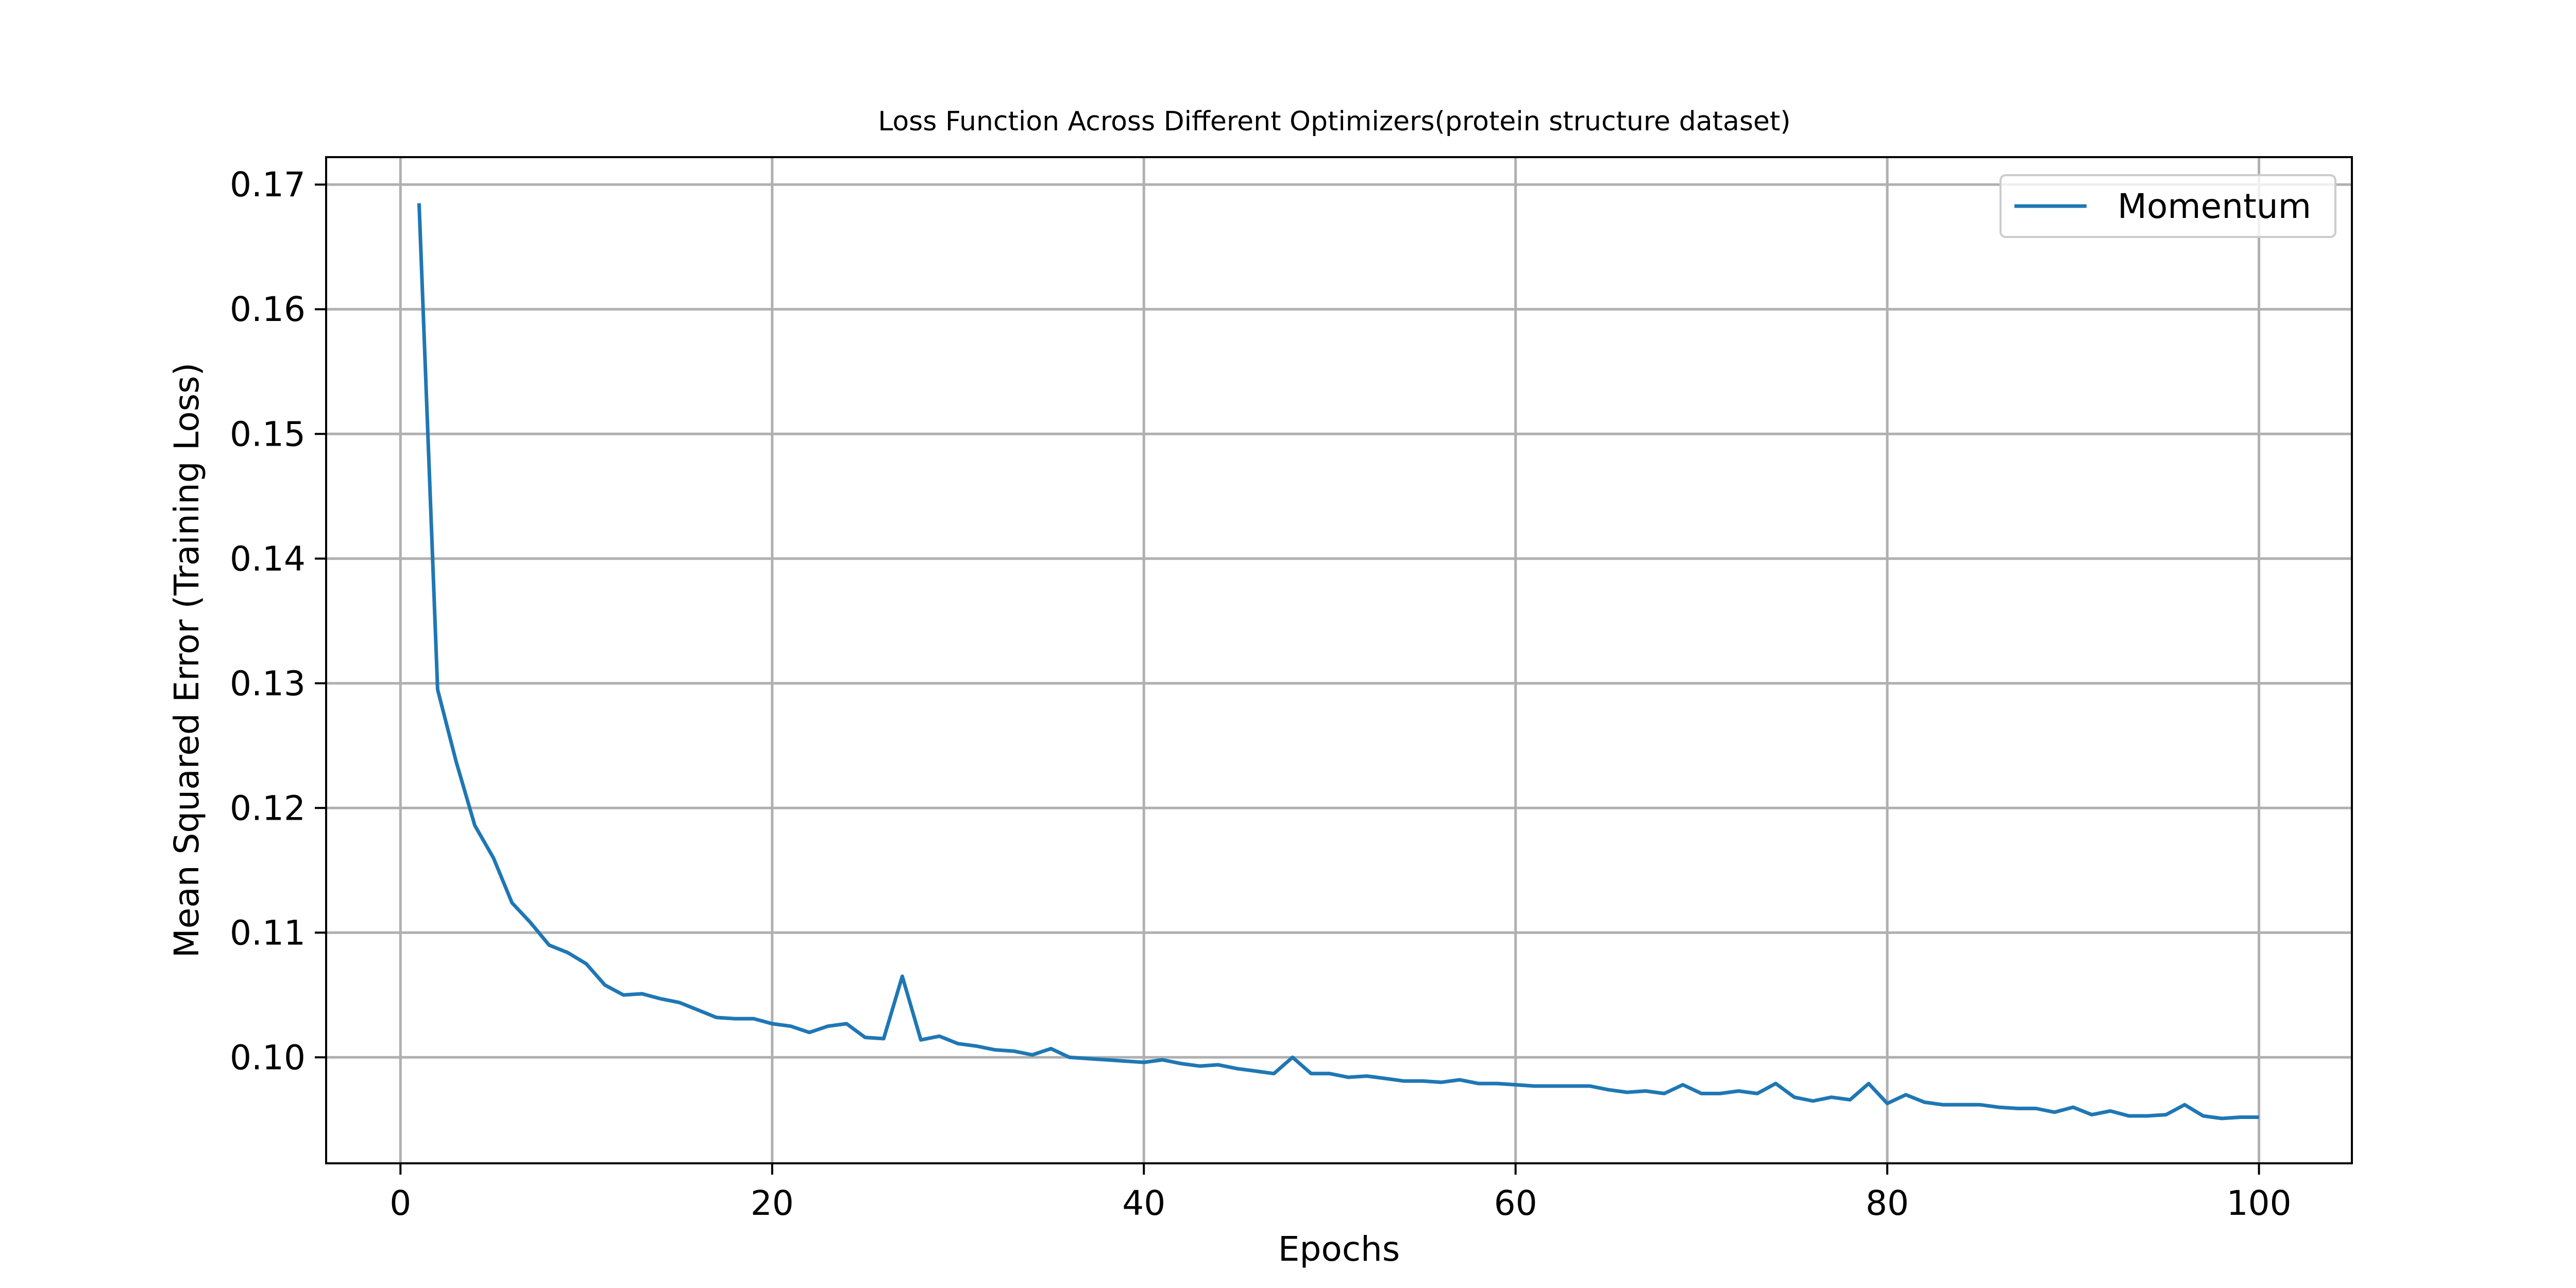 This screenshot has width=2576, height=1288. What do you see at coordinates (187, 660) in the screenshot?
I see `y-axis-label: Mean Squared Error (Training Loss)` at bounding box center [187, 660].